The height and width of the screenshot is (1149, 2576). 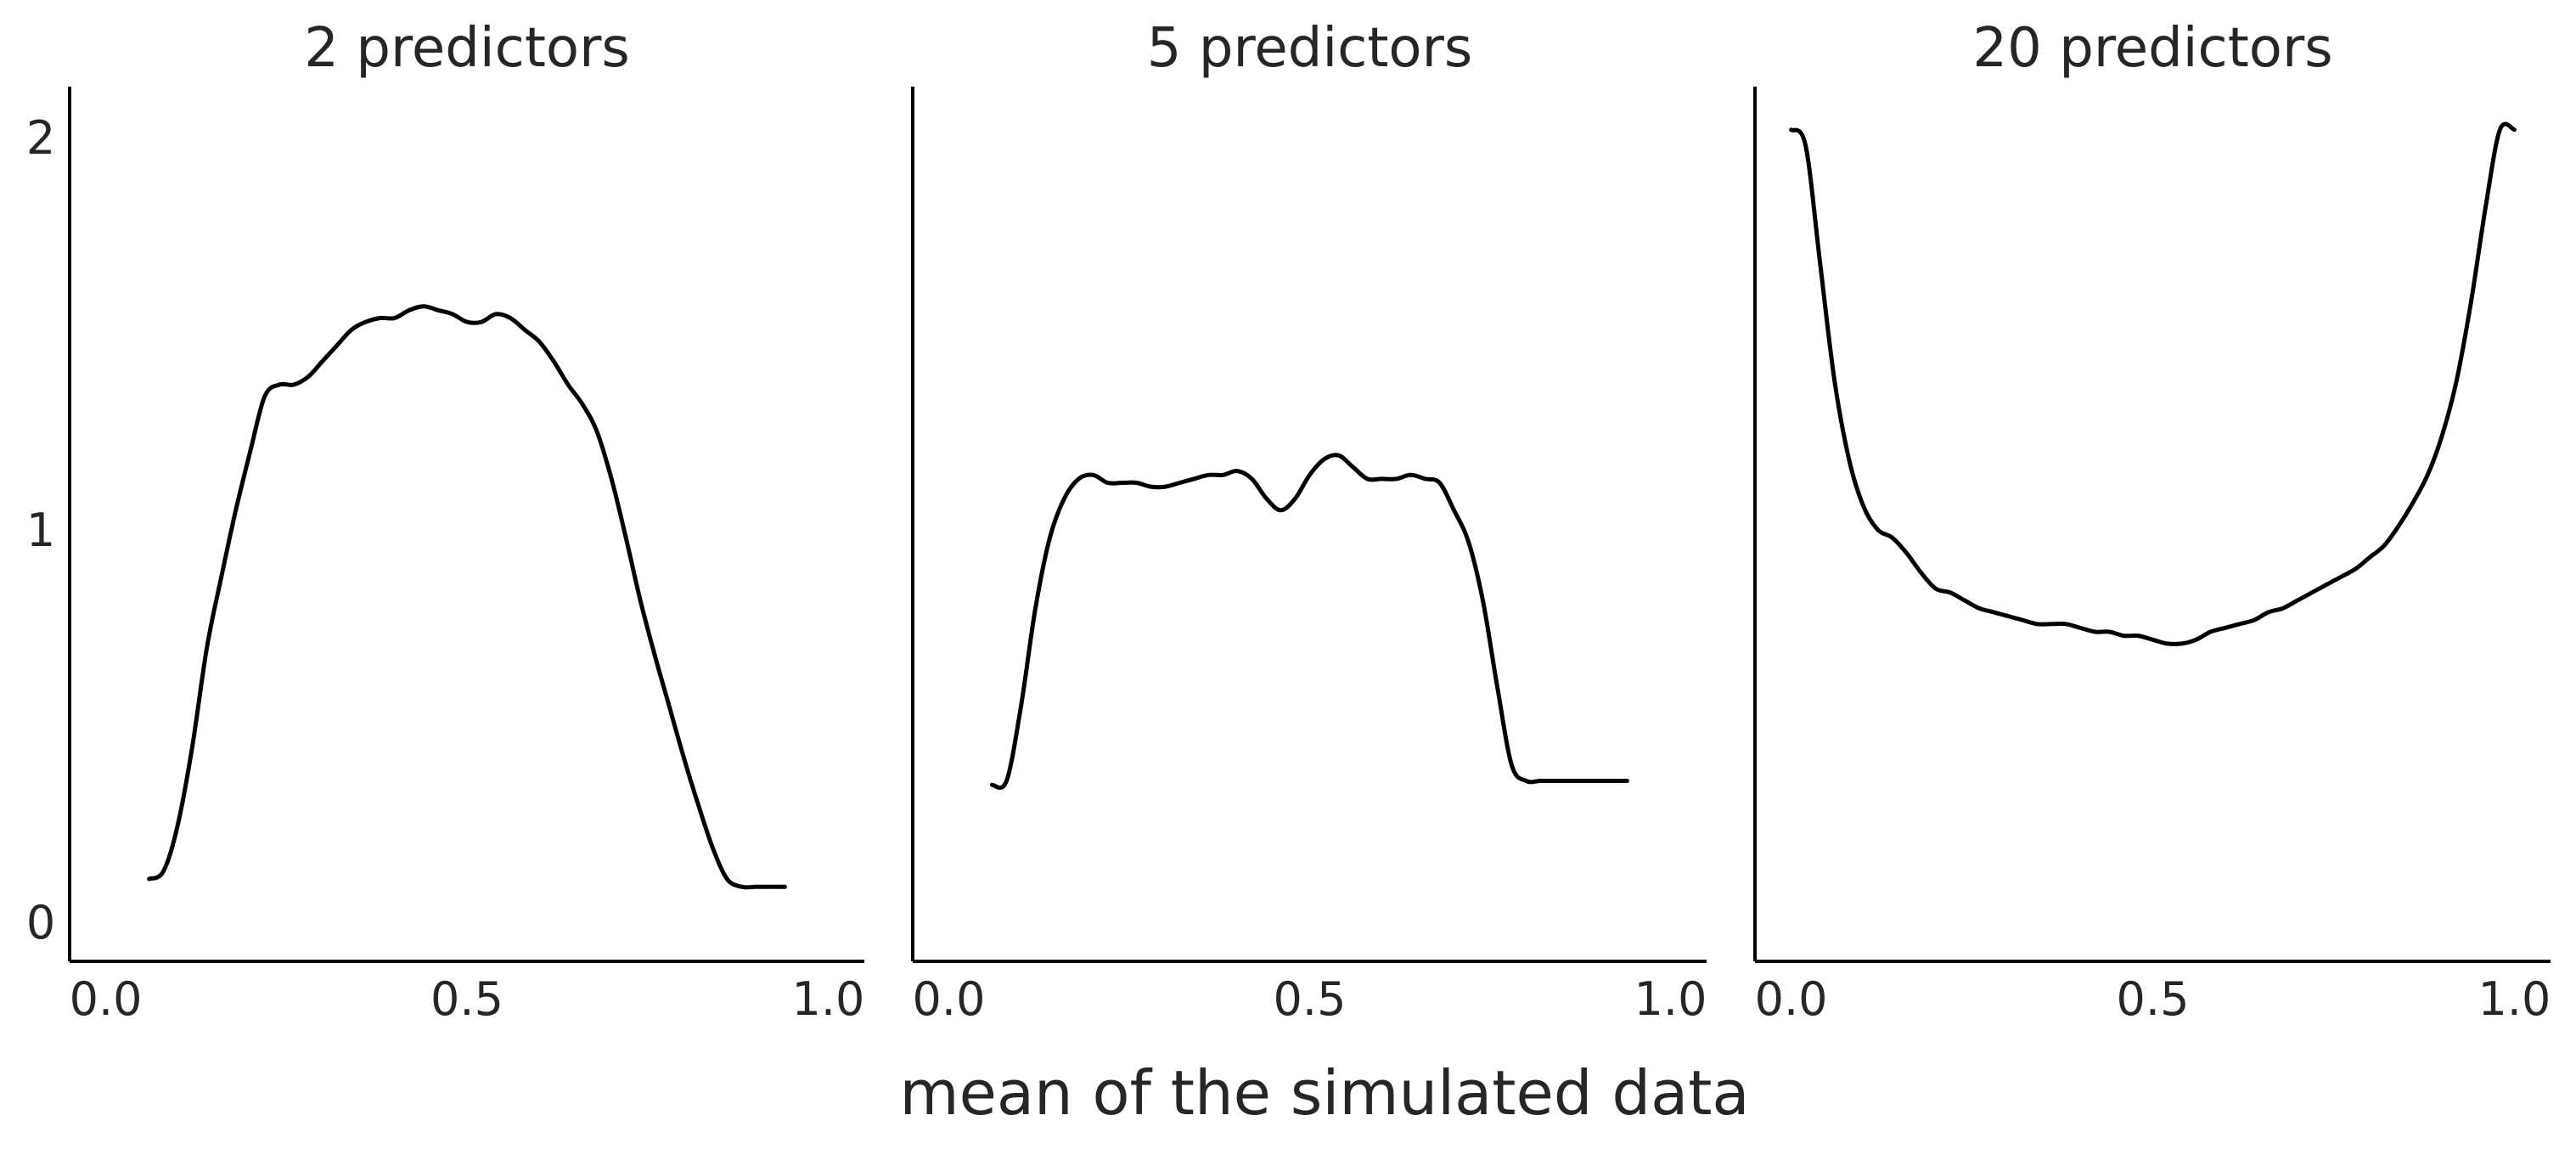 I want to click on y-tick-label: 0, so click(x=40, y=923).